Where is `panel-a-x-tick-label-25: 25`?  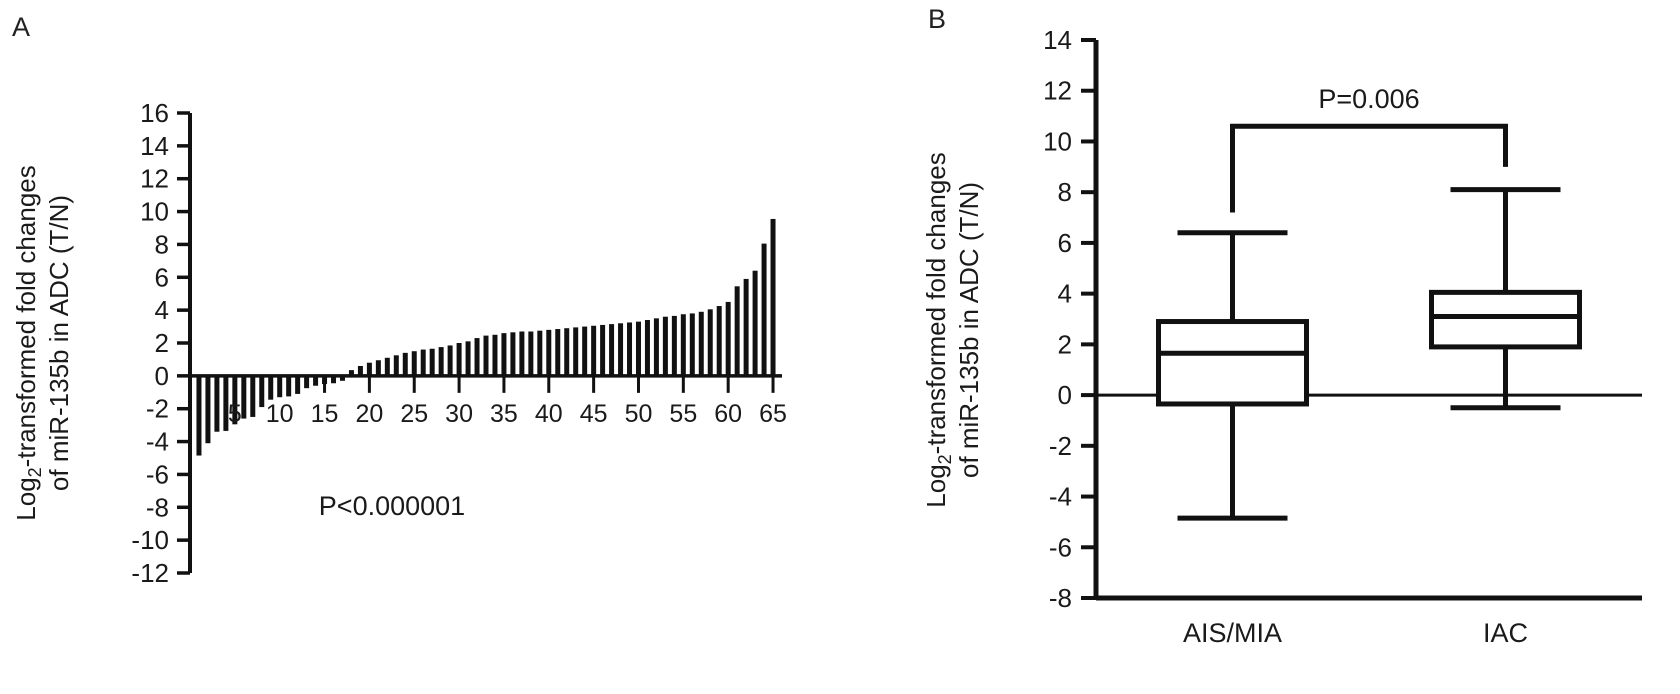
panel-a-x-tick-label-25: 25 is located at coordinates (414, 414).